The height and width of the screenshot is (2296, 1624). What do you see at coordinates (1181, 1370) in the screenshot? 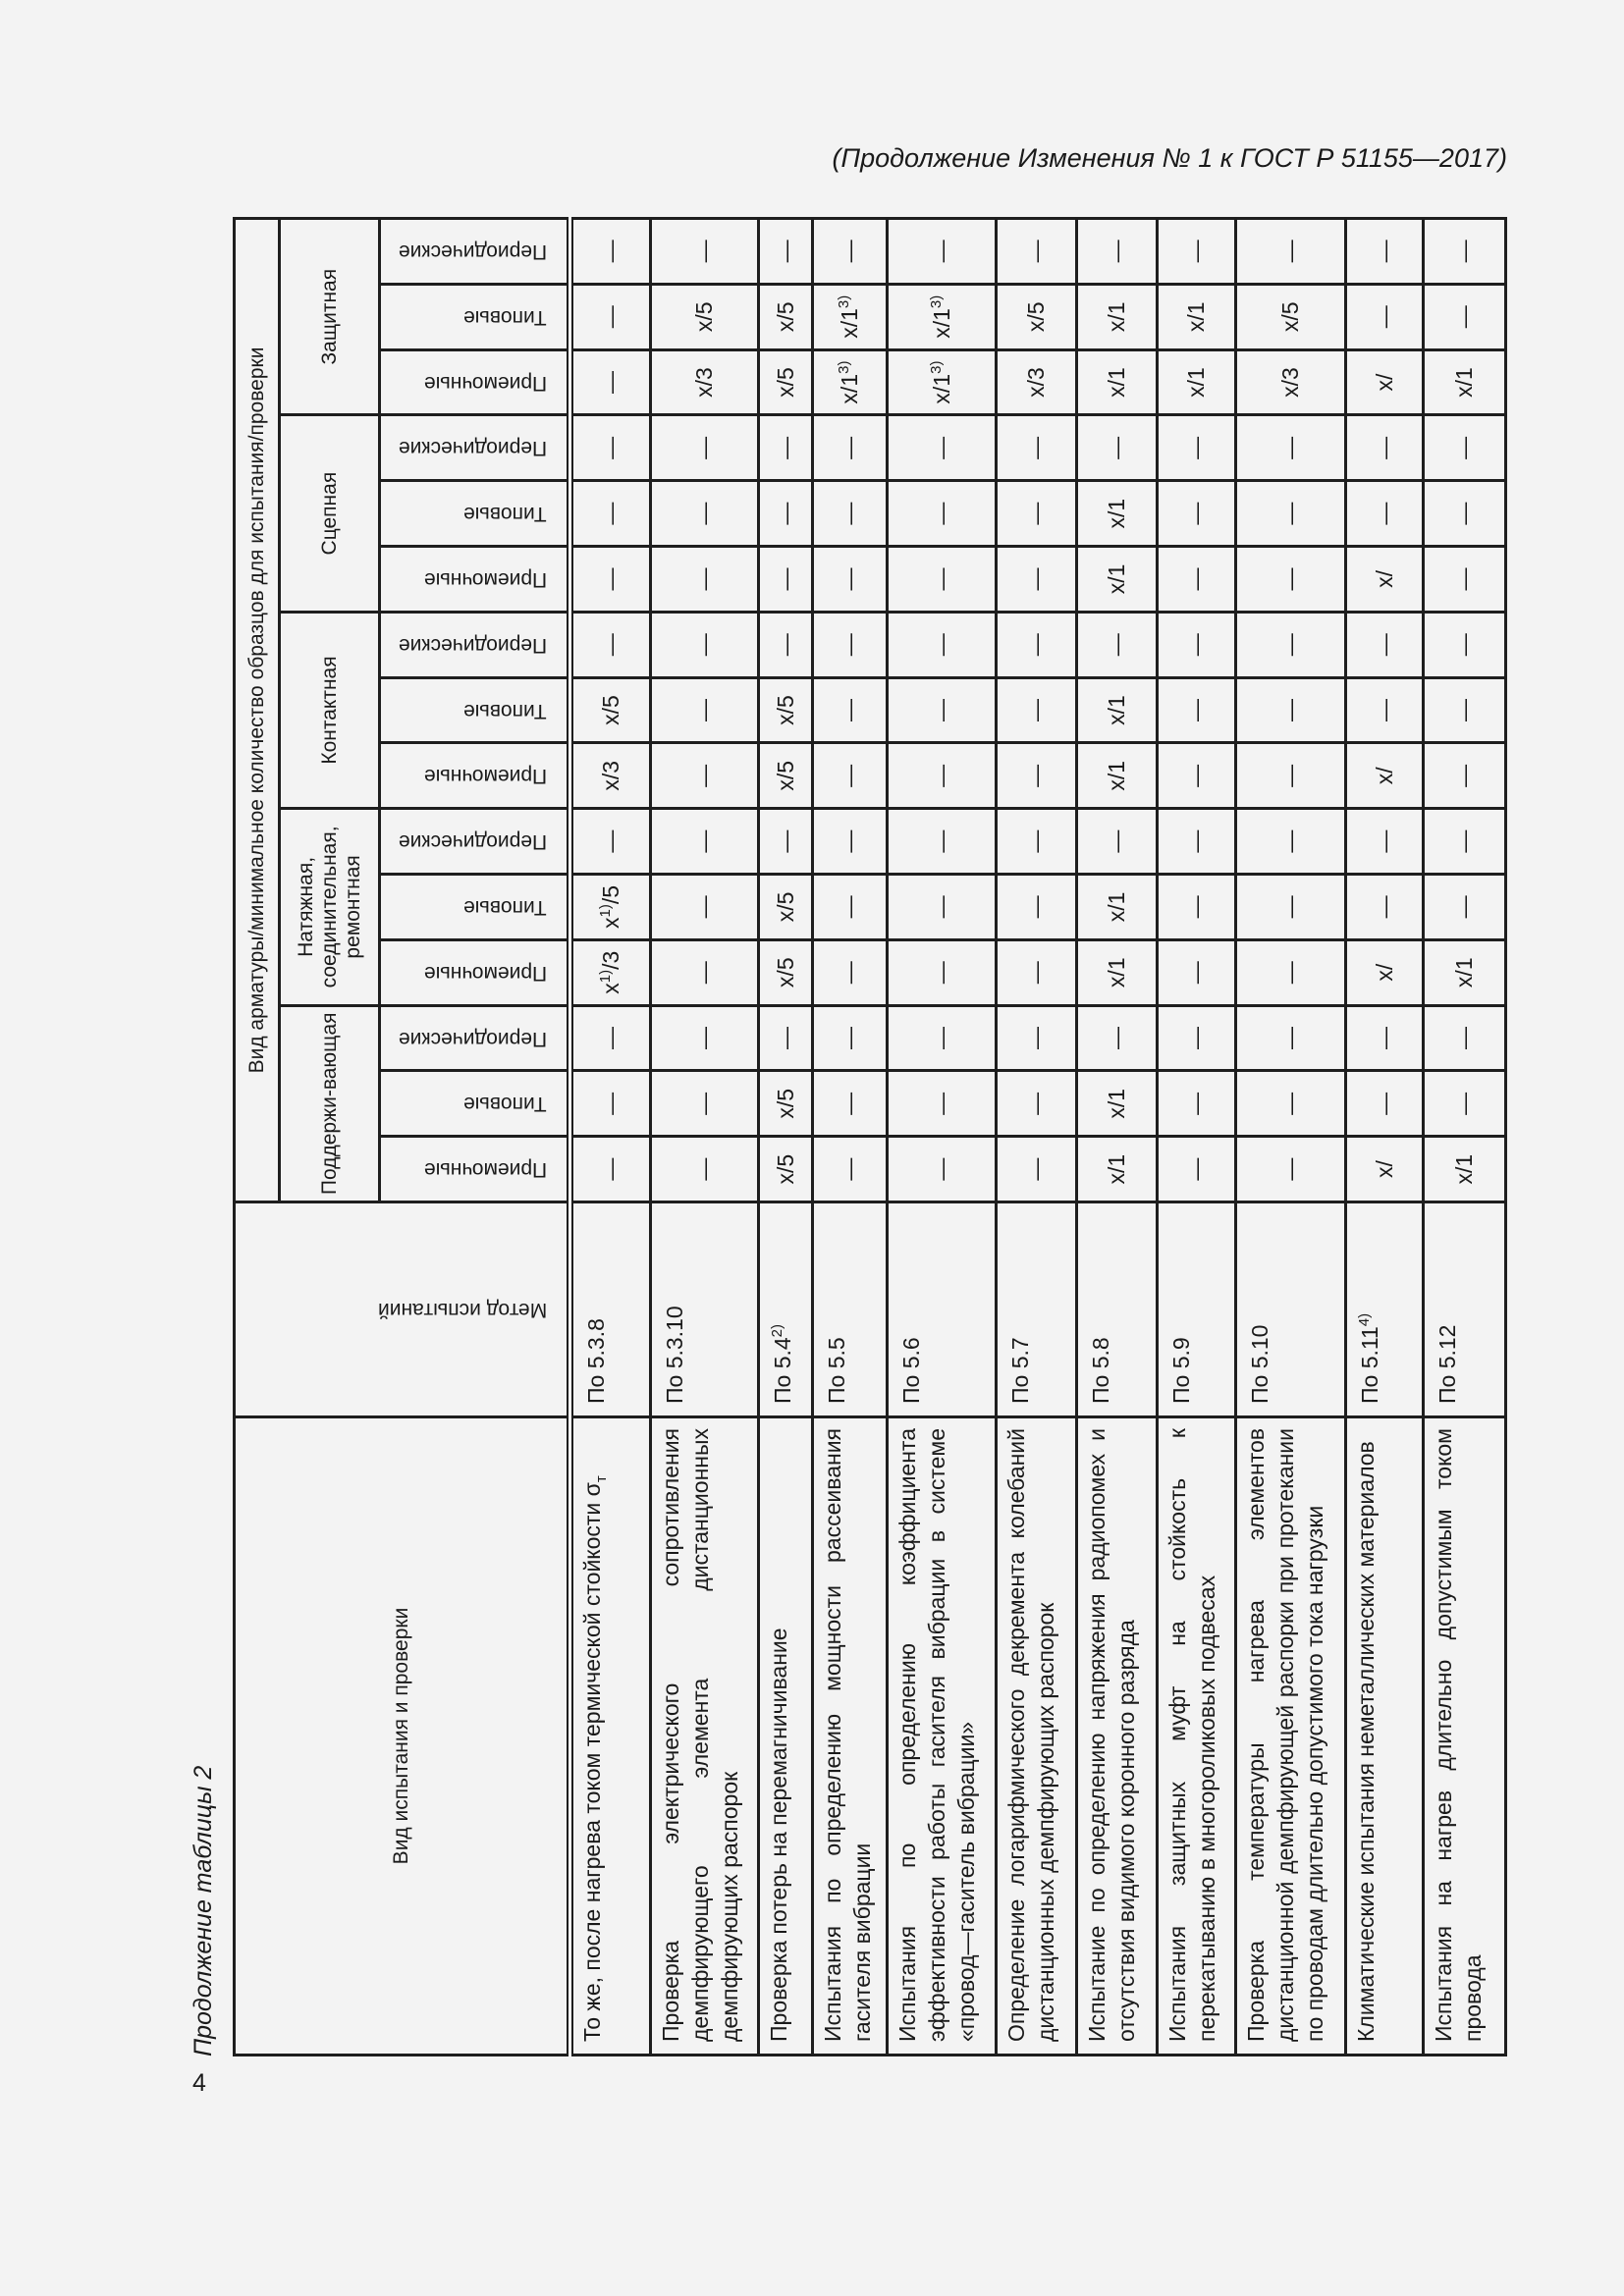
I see `test-method-text: По 5.9` at bounding box center [1181, 1370].